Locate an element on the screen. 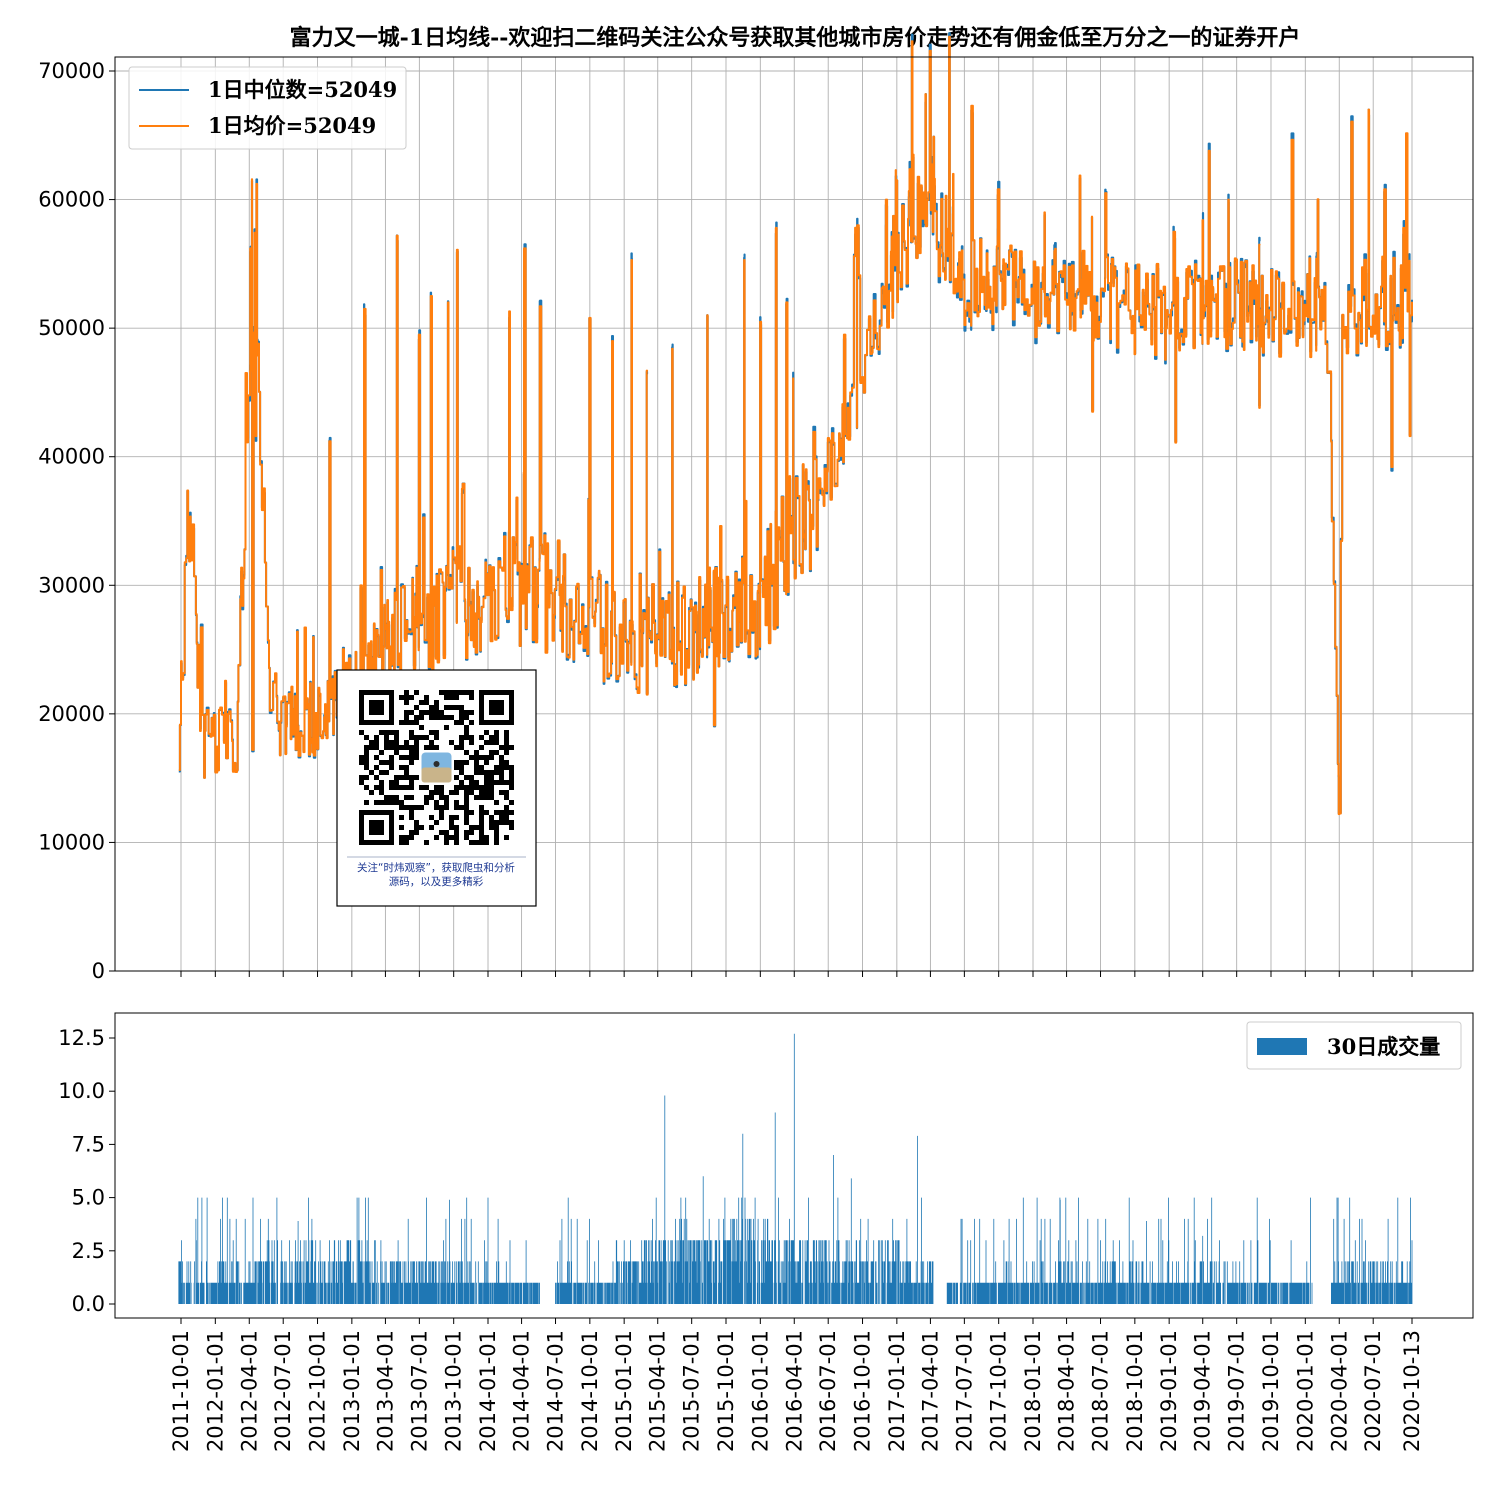  volume-legend: 30日成交量 is located at coordinates (1354, 1045).